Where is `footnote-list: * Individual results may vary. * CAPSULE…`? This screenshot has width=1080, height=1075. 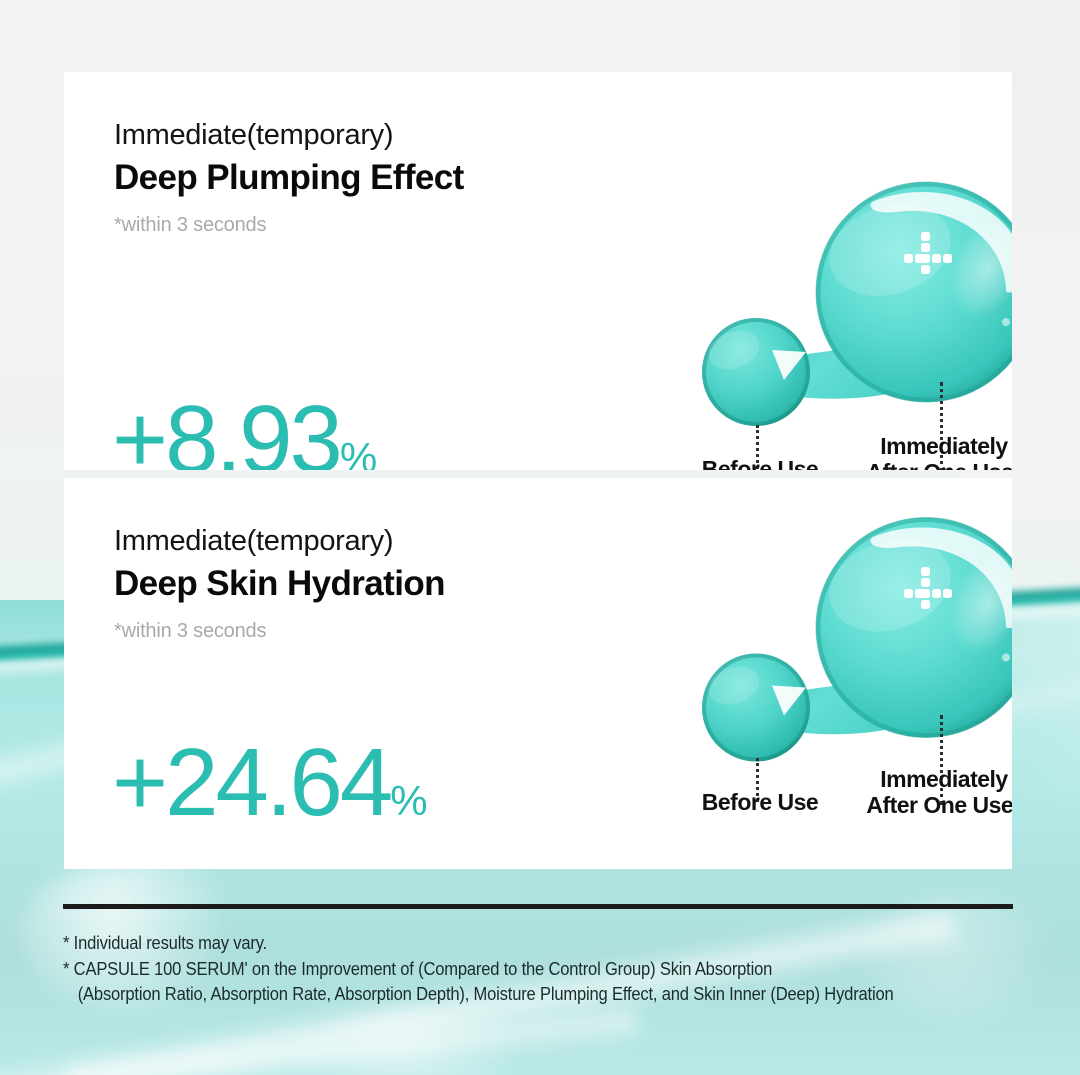 footnote-list: * Individual results may vary. * CAPSULE… is located at coordinates (543, 969).